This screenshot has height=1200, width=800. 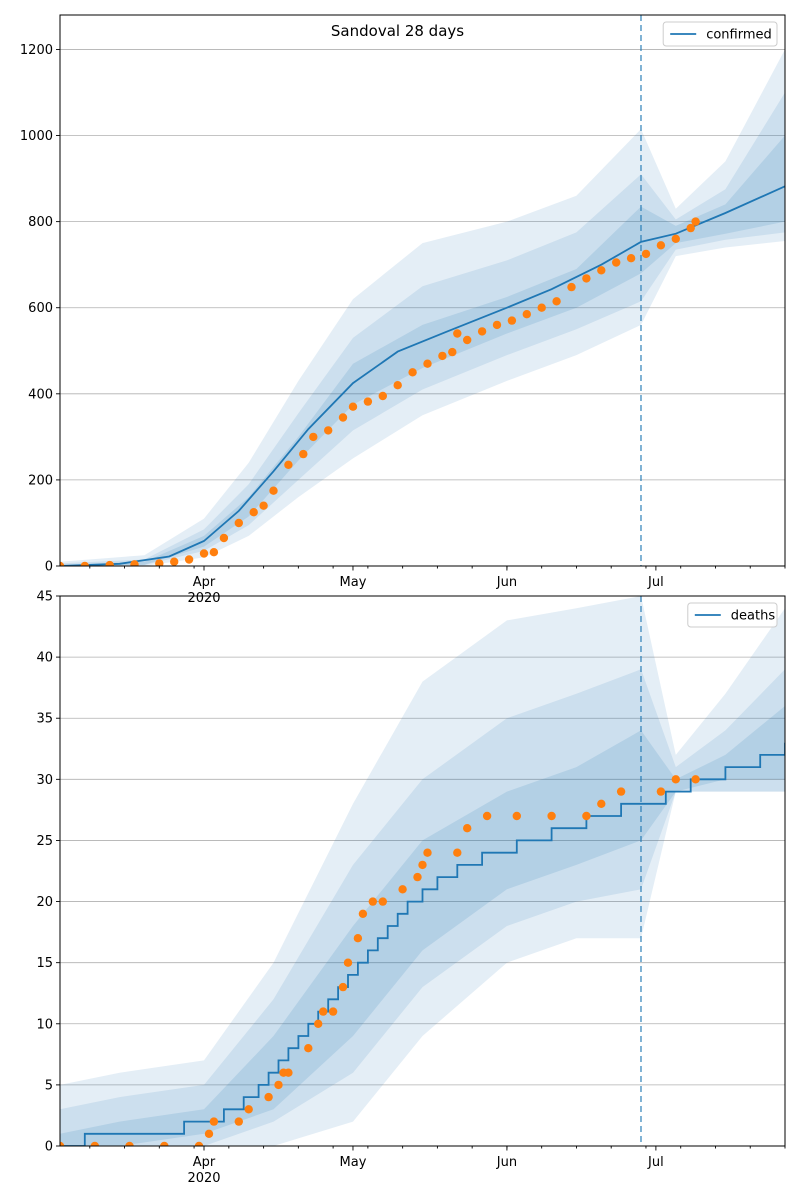 I want to click on legend-box, so click(x=720, y=34).